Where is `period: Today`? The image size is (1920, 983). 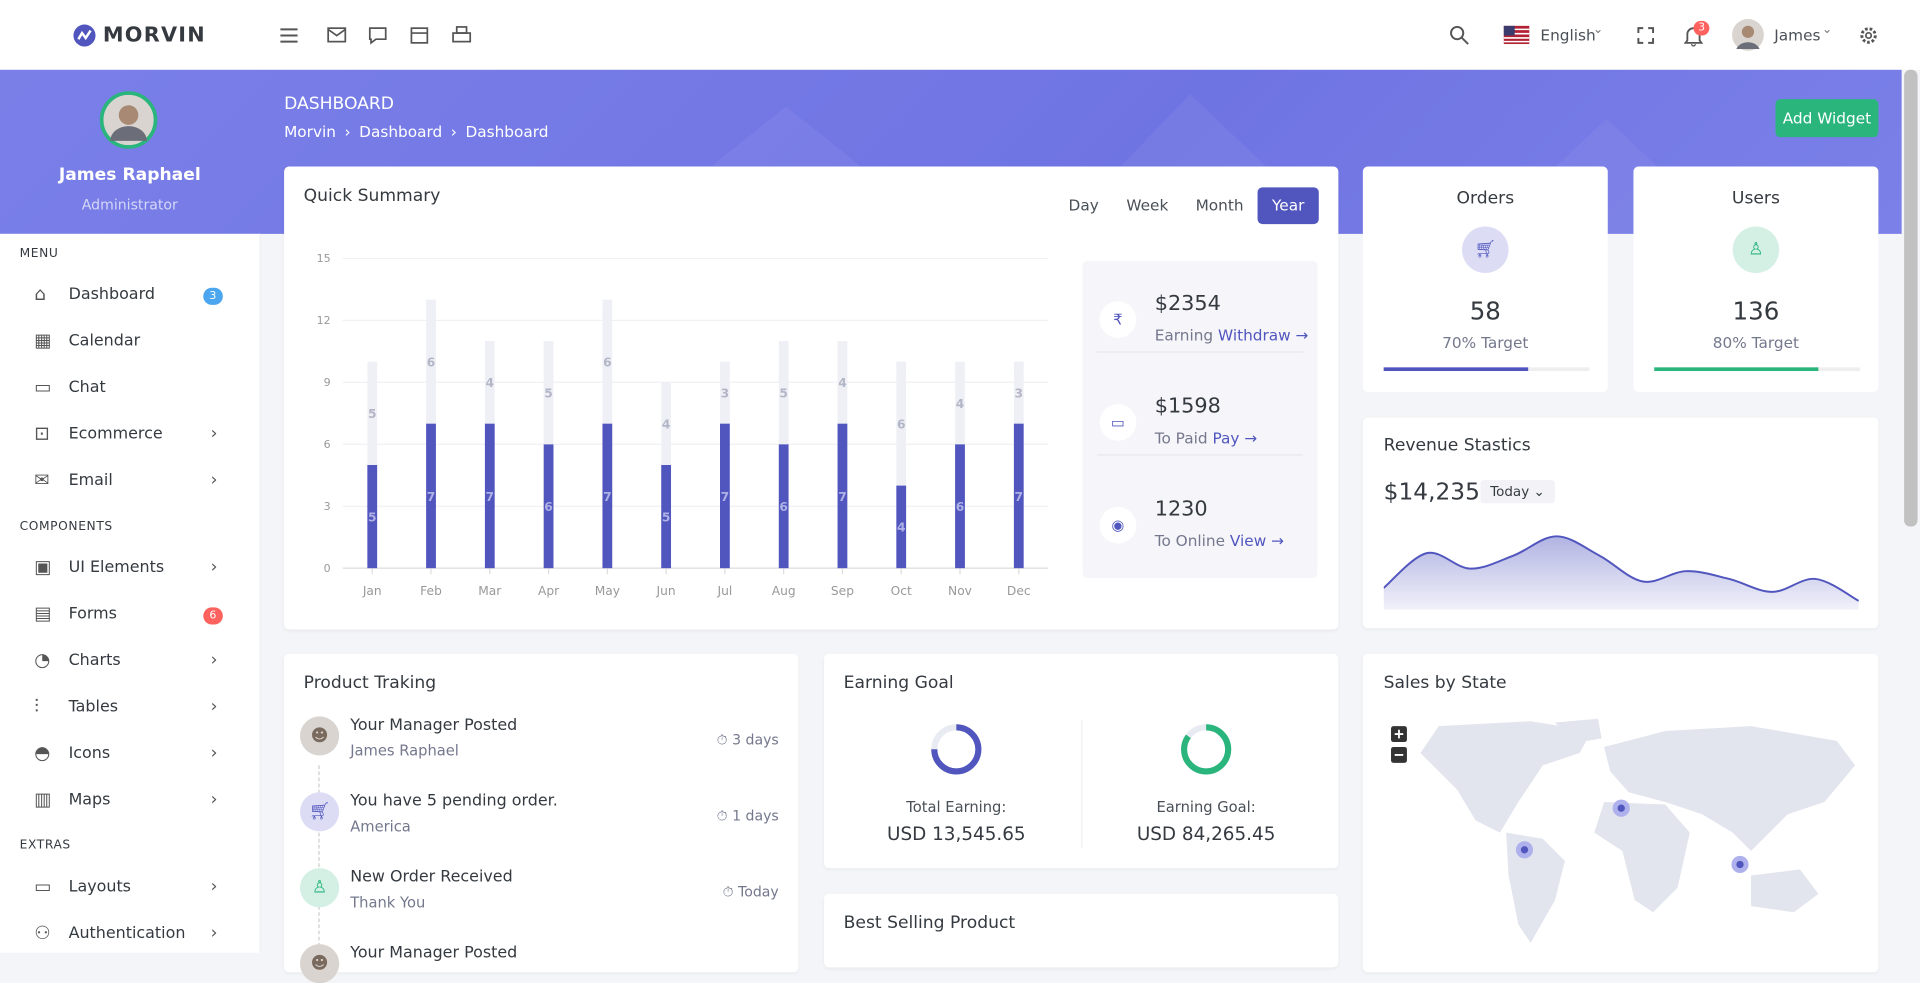 period: Today is located at coordinates (1510, 491).